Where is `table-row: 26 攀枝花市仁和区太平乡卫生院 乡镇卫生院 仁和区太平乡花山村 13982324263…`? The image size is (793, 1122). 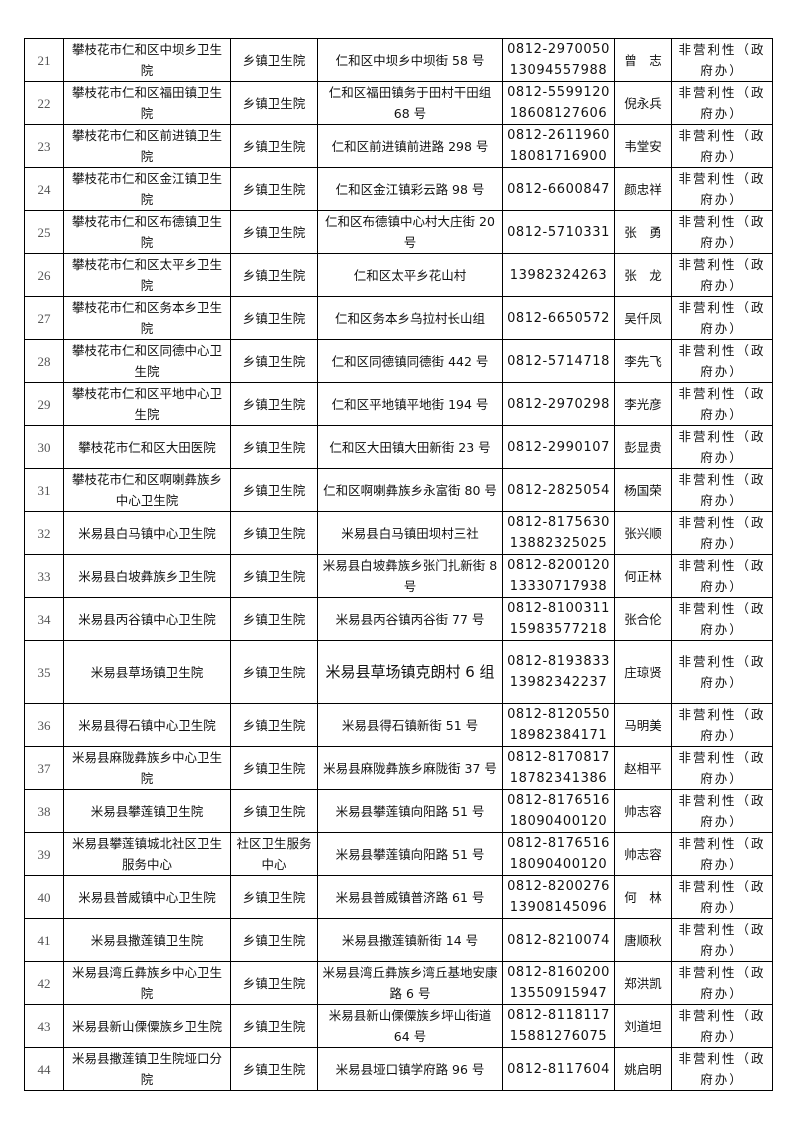
table-row: 26 攀枝花市仁和区太平乡卫生院 乡镇卫生院 仁和区太平乡花山村 13982324263… is located at coordinates (398, 275).